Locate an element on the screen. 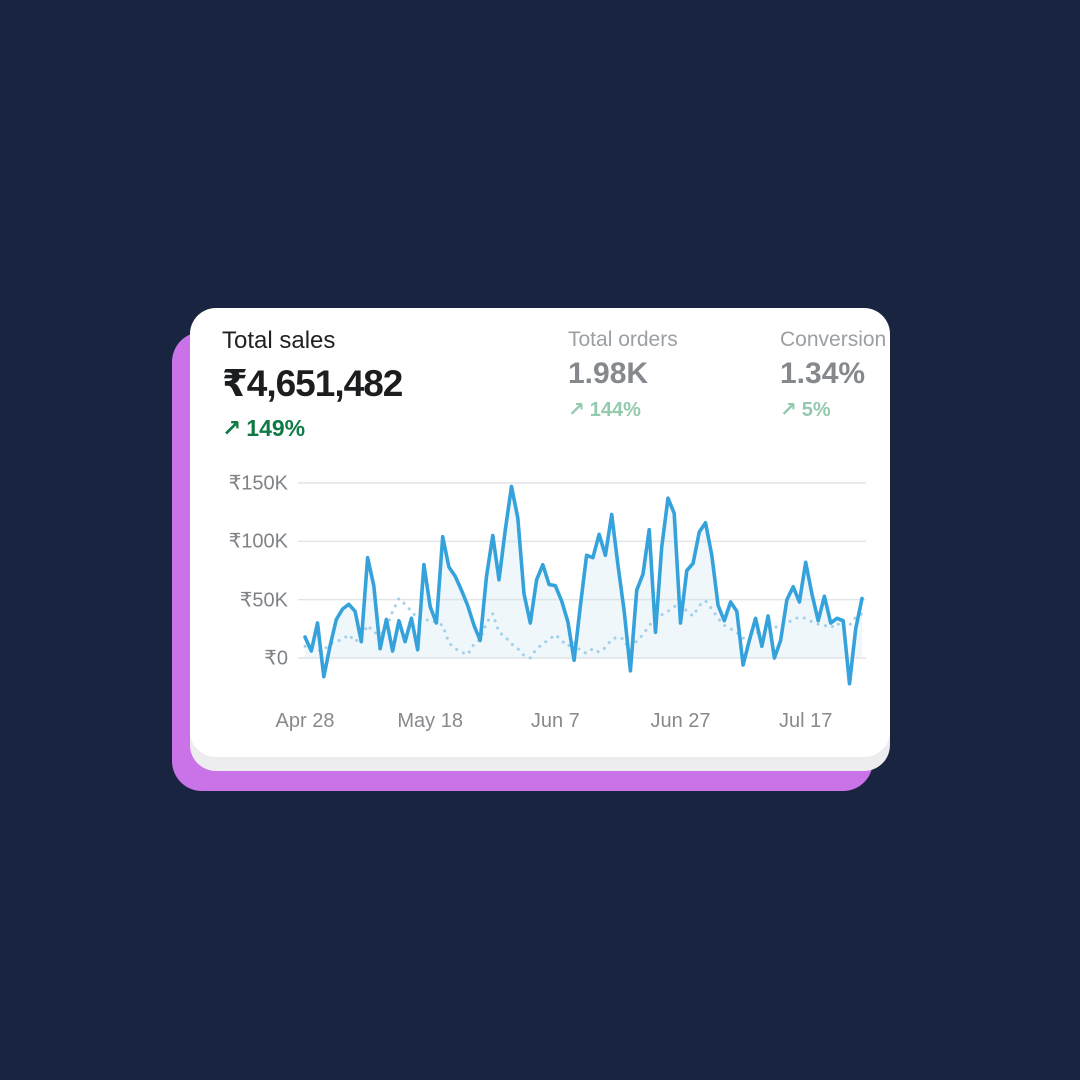  y-axis-tick-label: ₹150K is located at coordinates (258, 483).